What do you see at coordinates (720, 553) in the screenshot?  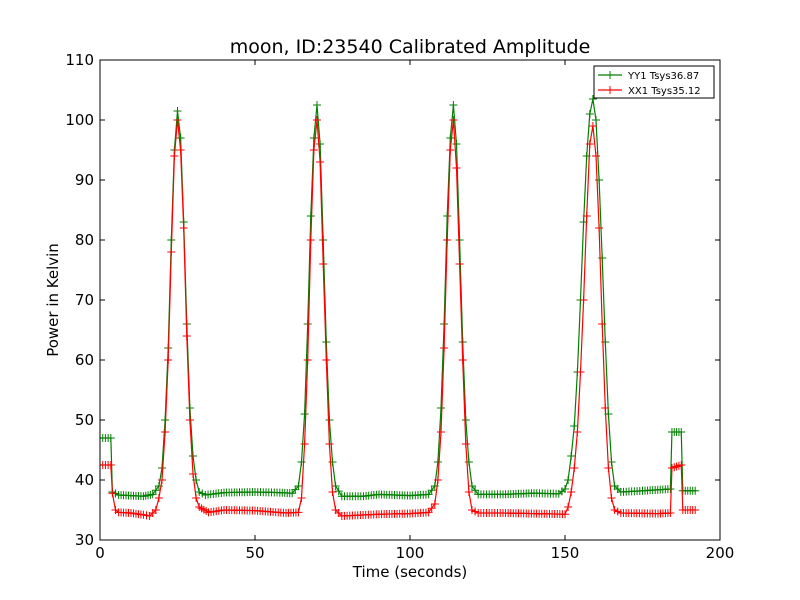 I see `x-tick-label: 200` at bounding box center [720, 553].